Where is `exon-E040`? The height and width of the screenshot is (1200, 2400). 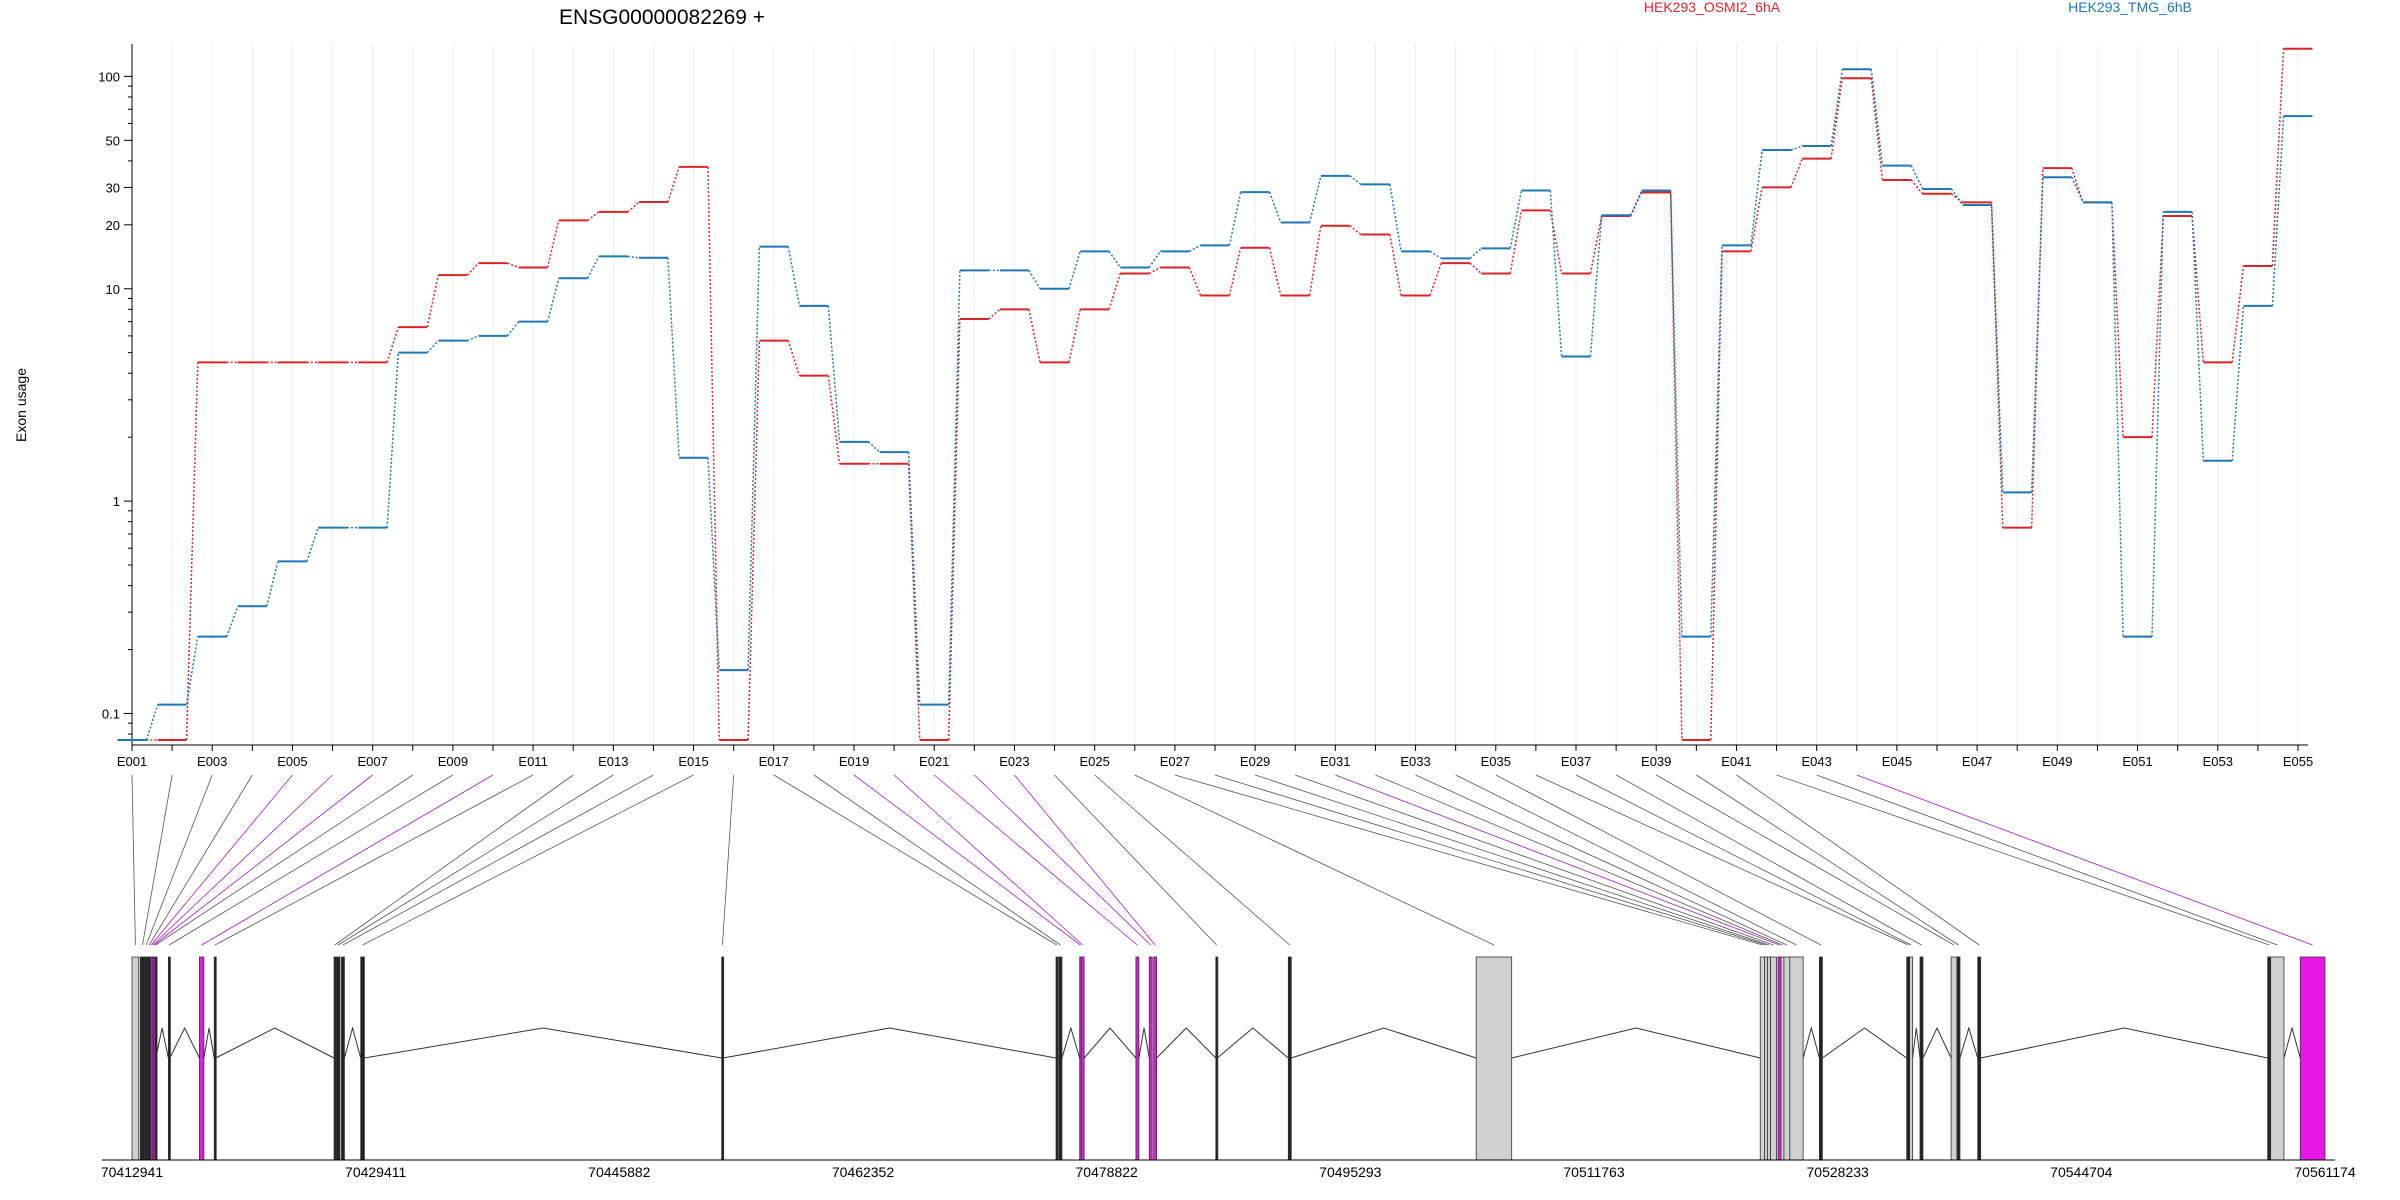
exon-E040 is located at coordinates (1958, 1058).